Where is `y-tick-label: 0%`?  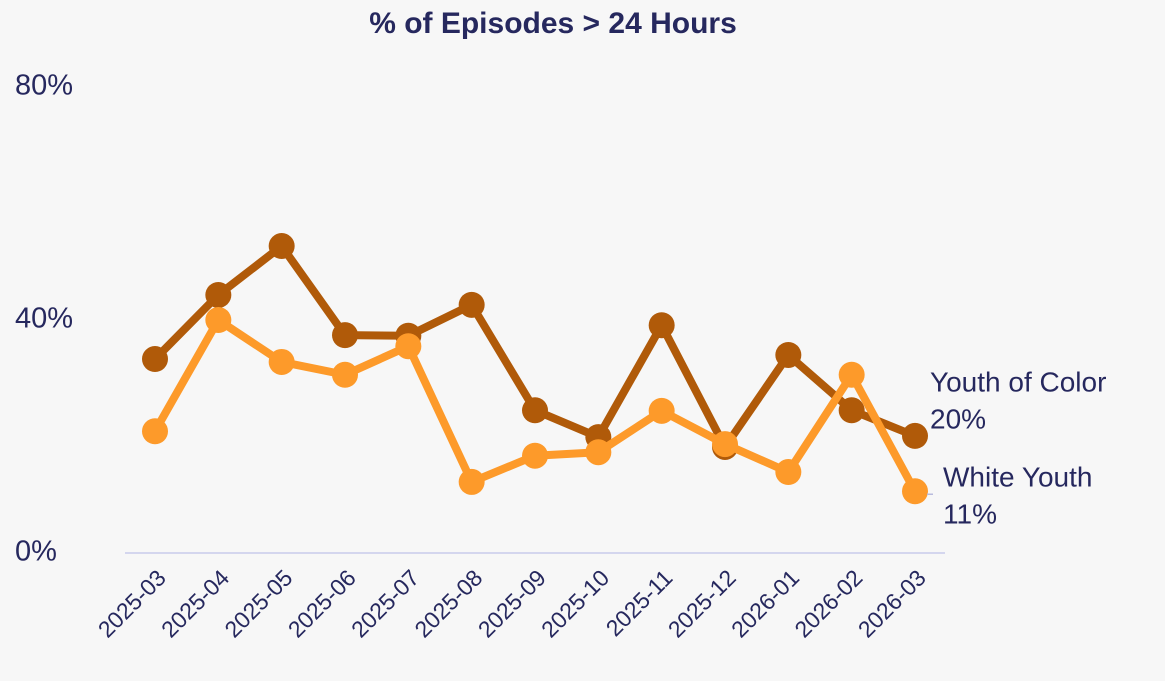 y-tick-label: 0% is located at coordinates (36, 552).